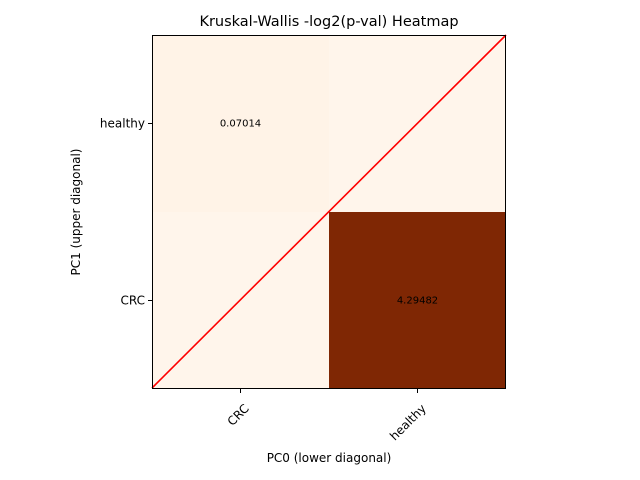  What do you see at coordinates (238, 414) in the screenshot?
I see `x-tick-label: CRC` at bounding box center [238, 414].